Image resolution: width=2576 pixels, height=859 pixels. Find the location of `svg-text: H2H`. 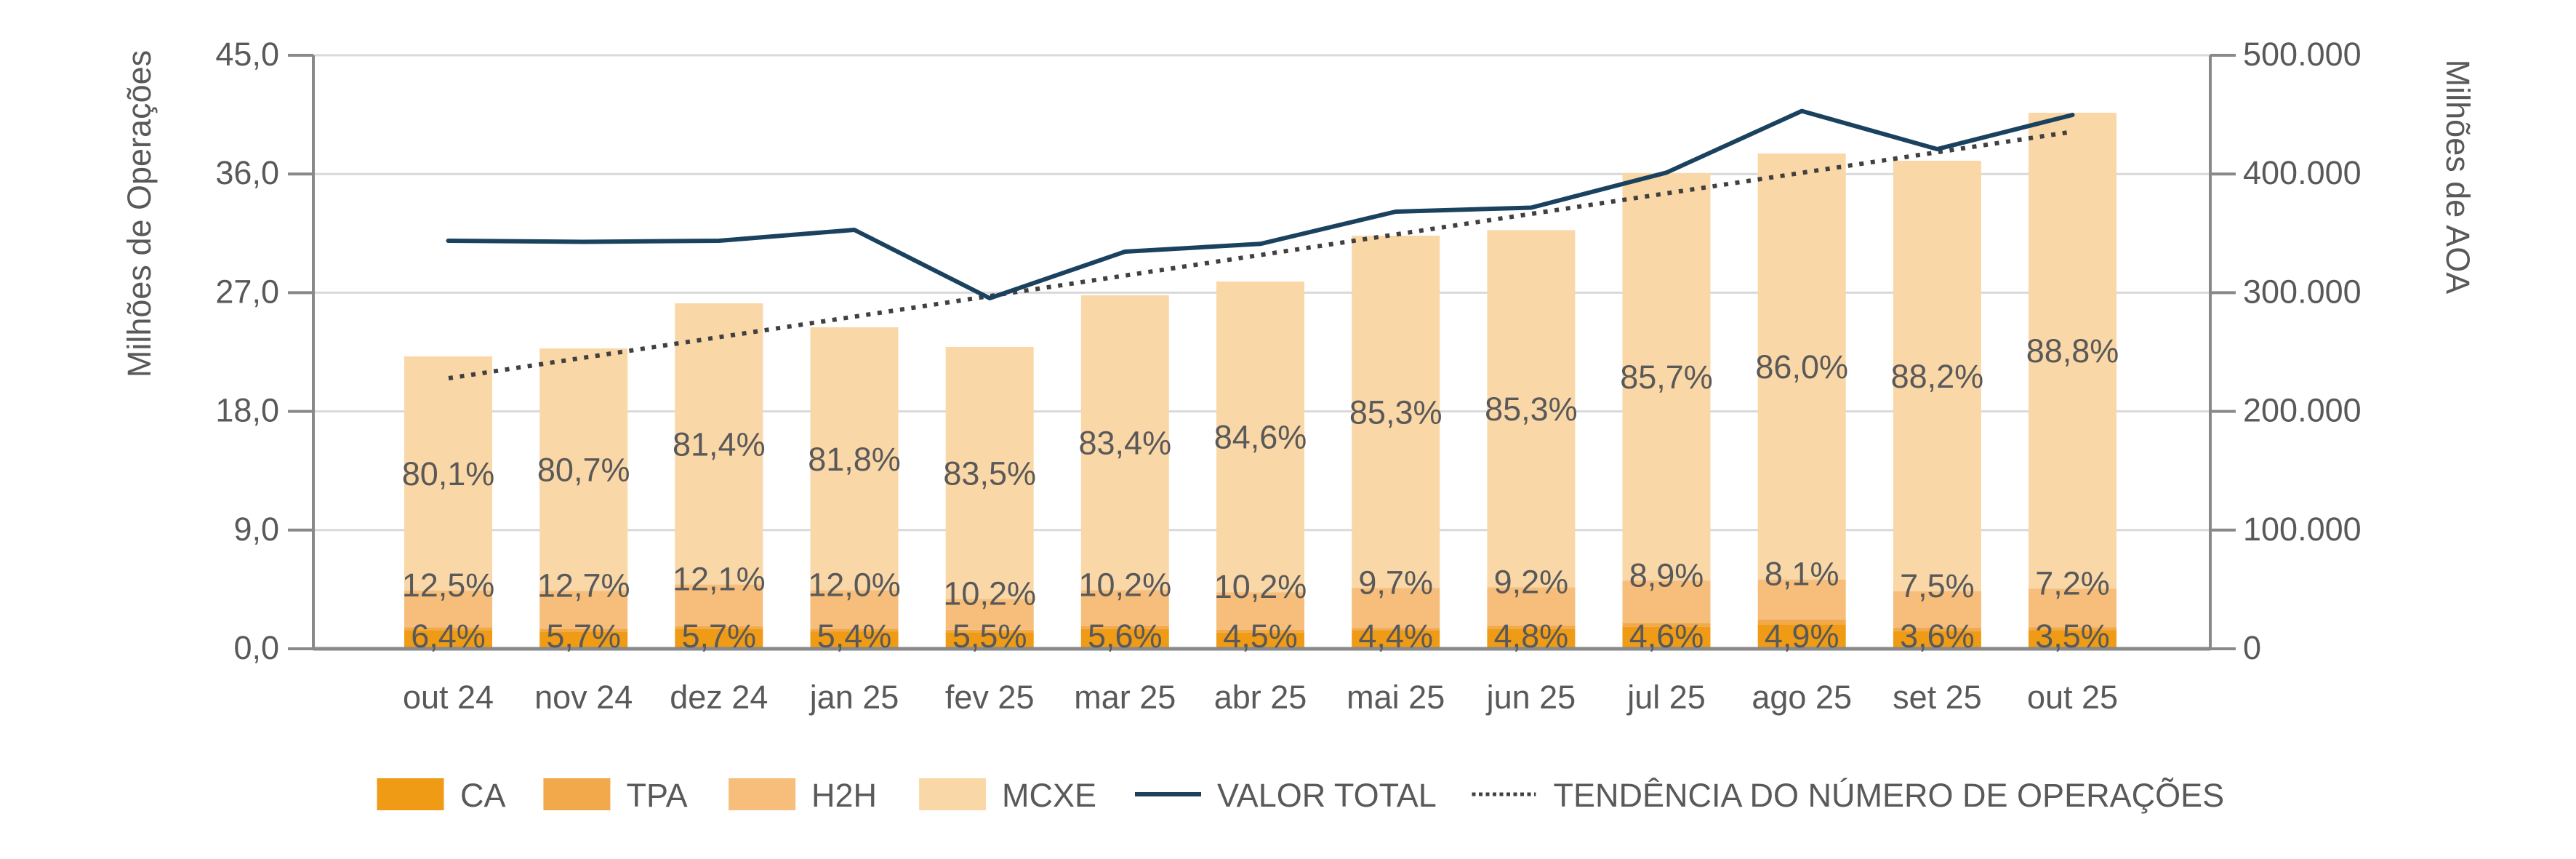

svg-text: H2H is located at coordinates (844, 795).